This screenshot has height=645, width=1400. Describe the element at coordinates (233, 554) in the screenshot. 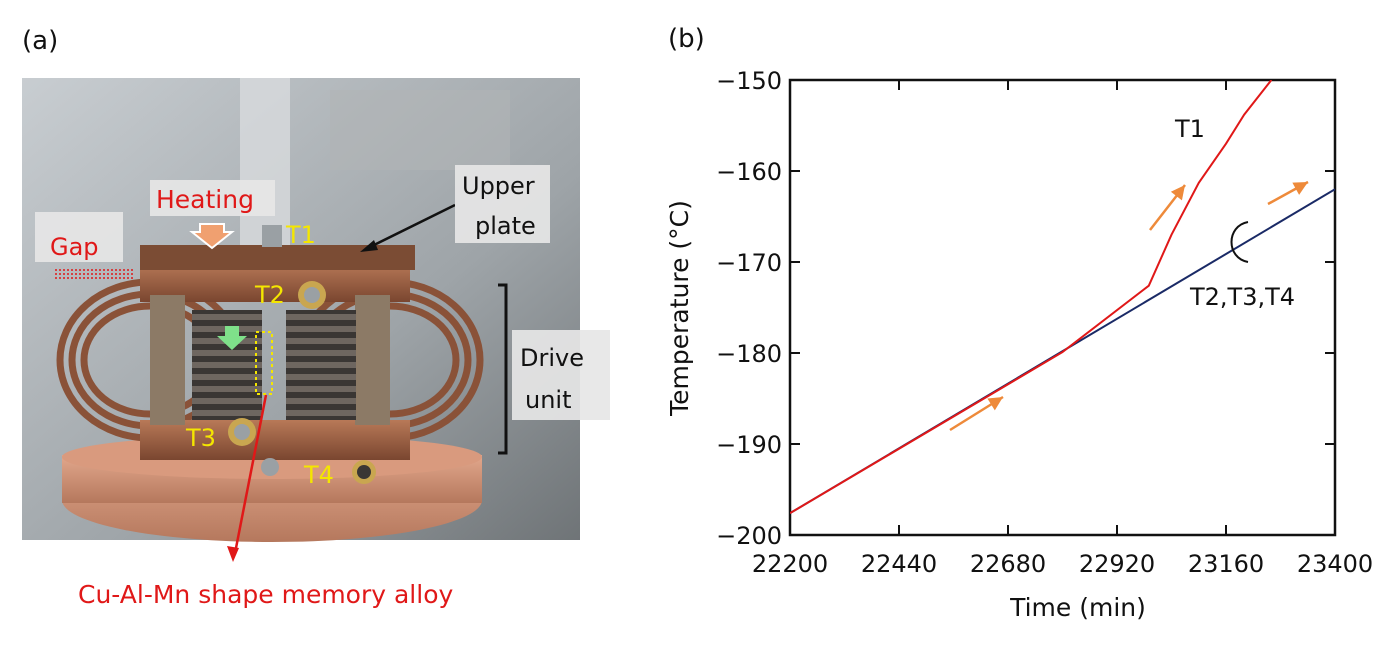

I see `sma-pointer-arrow-icon` at that location.